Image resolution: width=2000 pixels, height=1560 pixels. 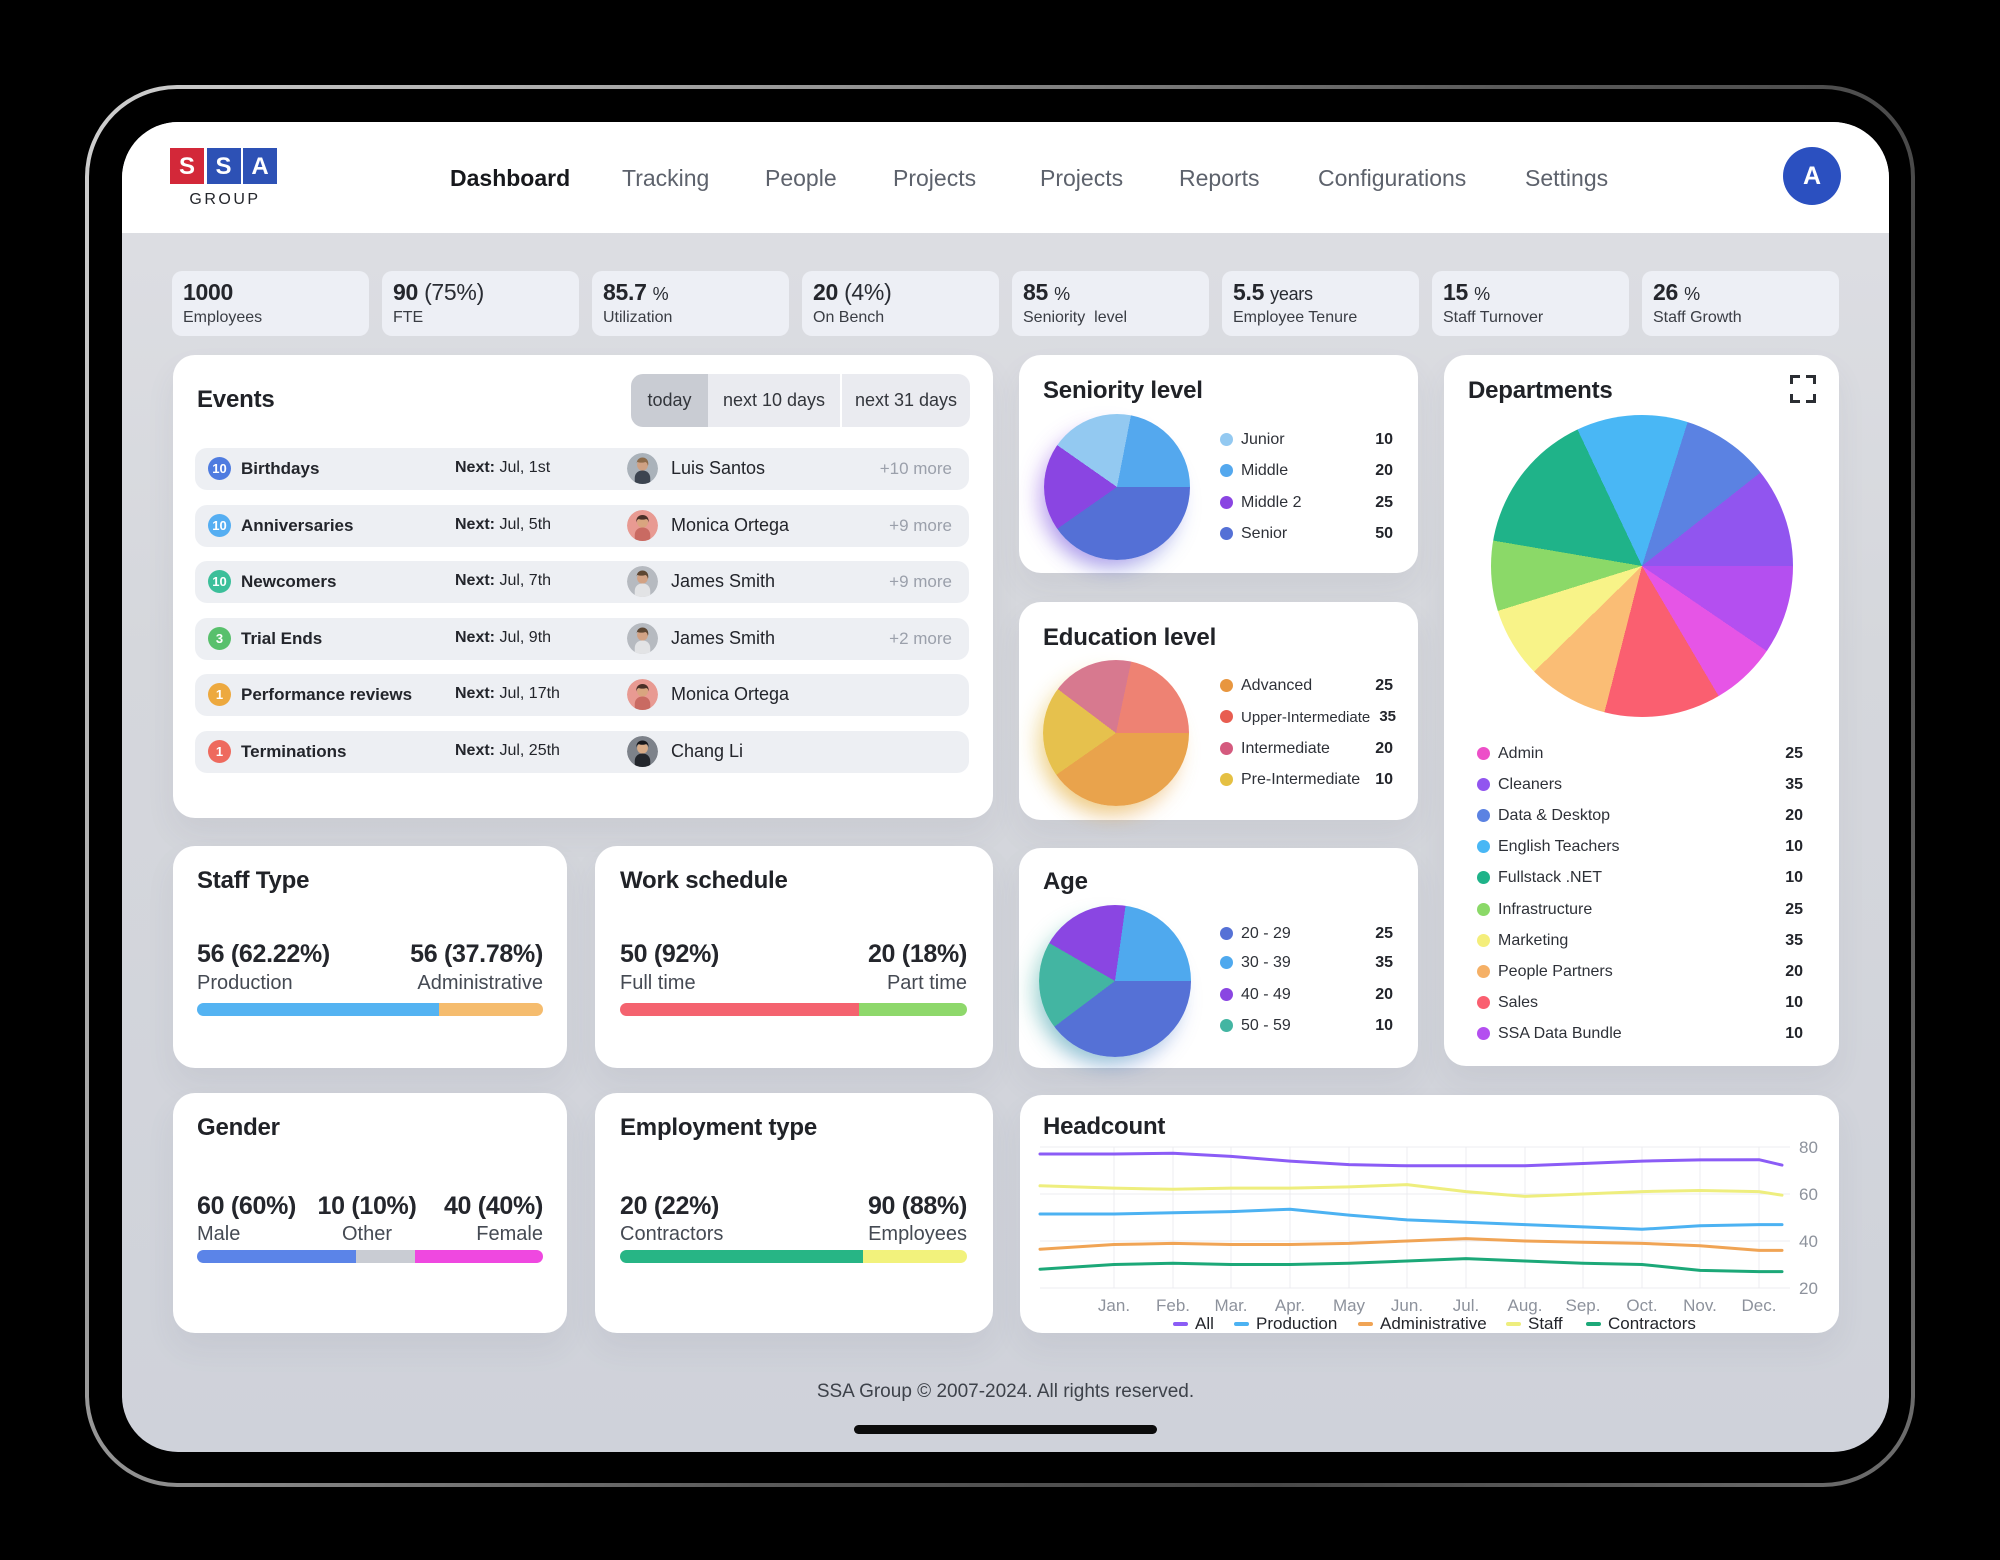 What do you see at coordinates (1349, 1305) in the screenshot?
I see `svg-text: May` at bounding box center [1349, 1305].